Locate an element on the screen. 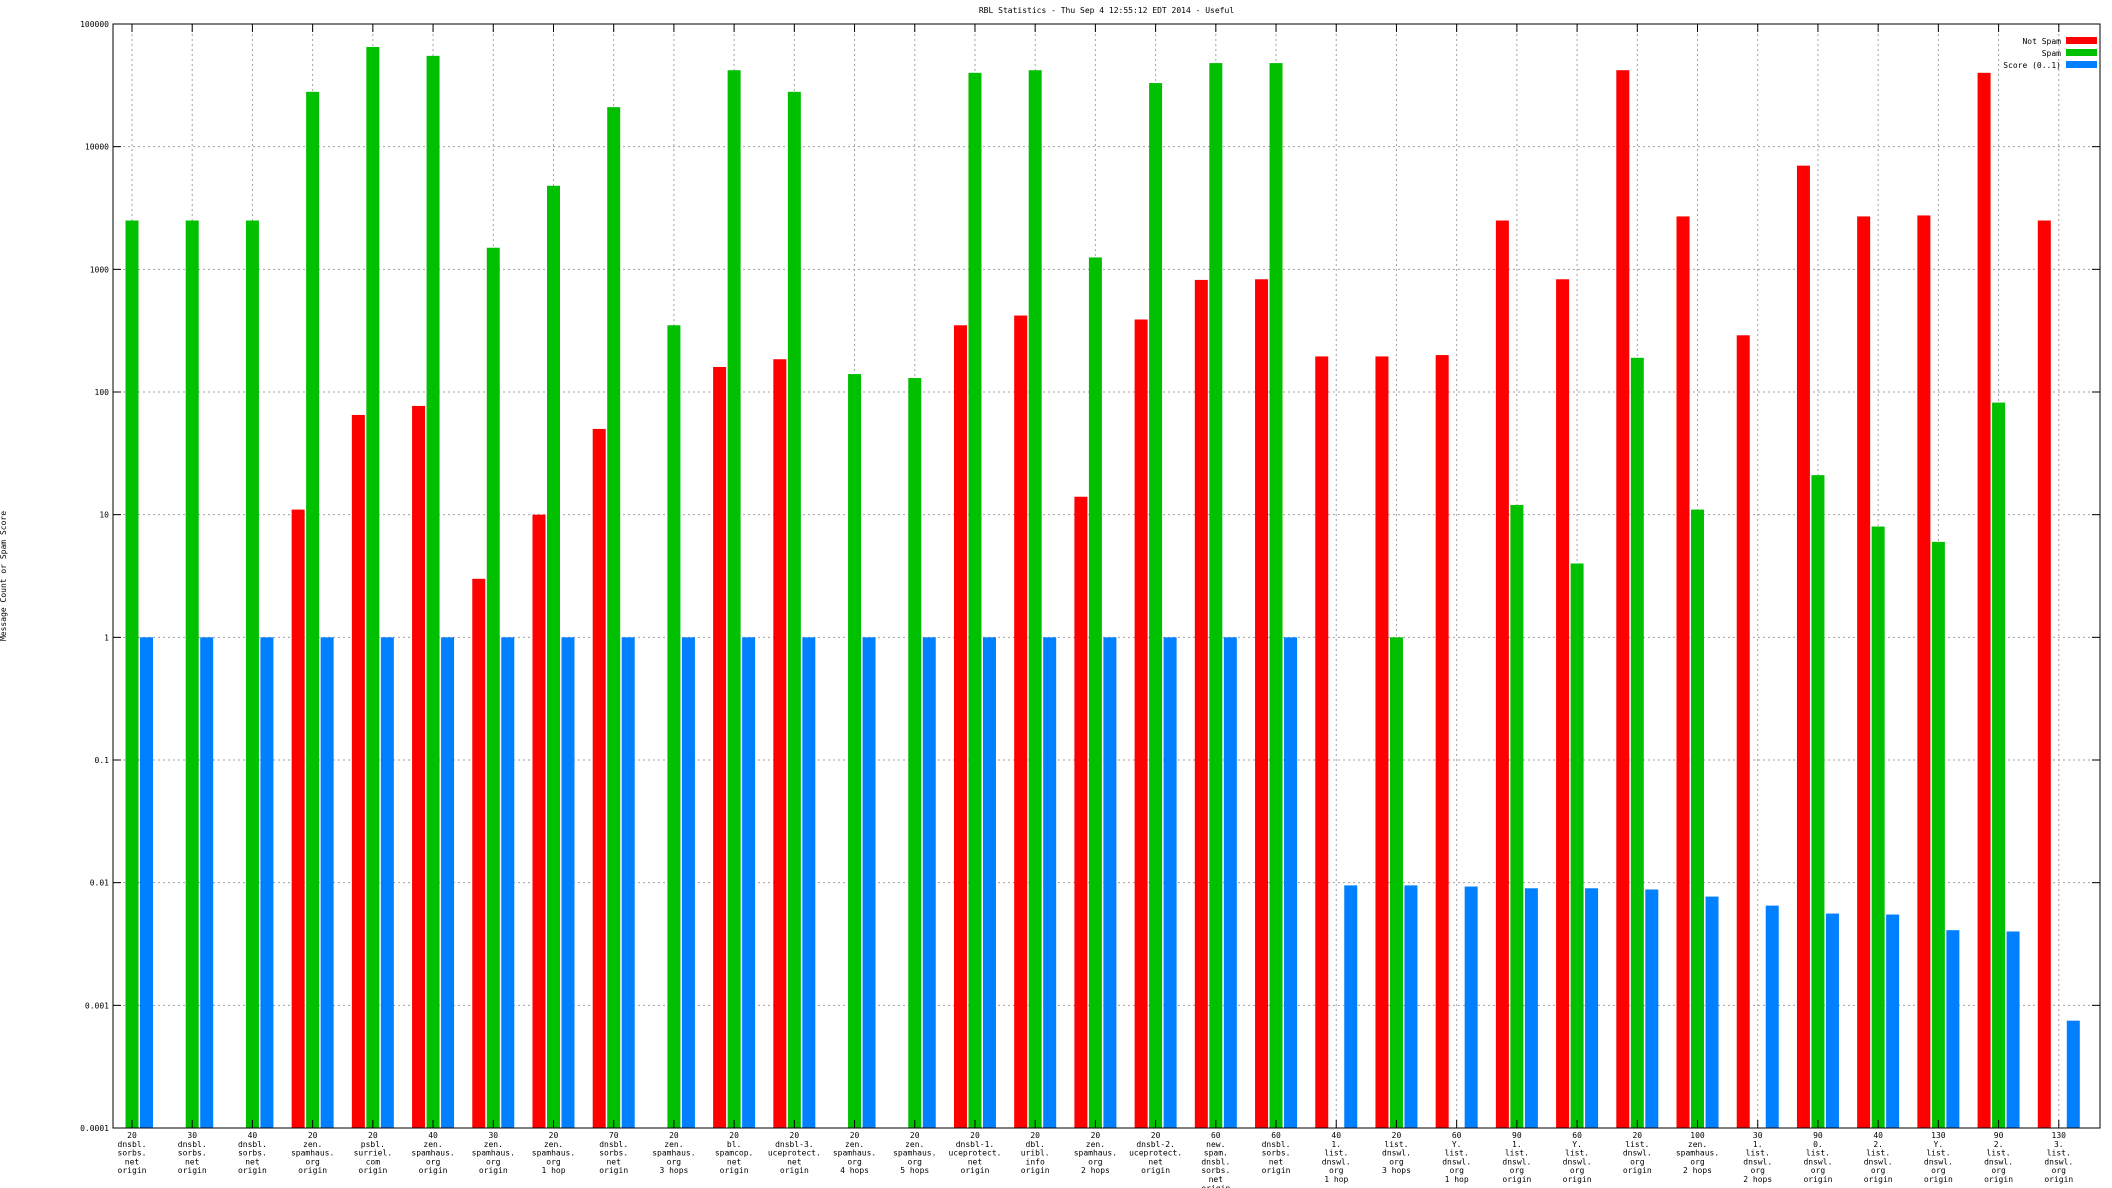  x-category-label-line: 70 is located at coordinates (614, 1135).